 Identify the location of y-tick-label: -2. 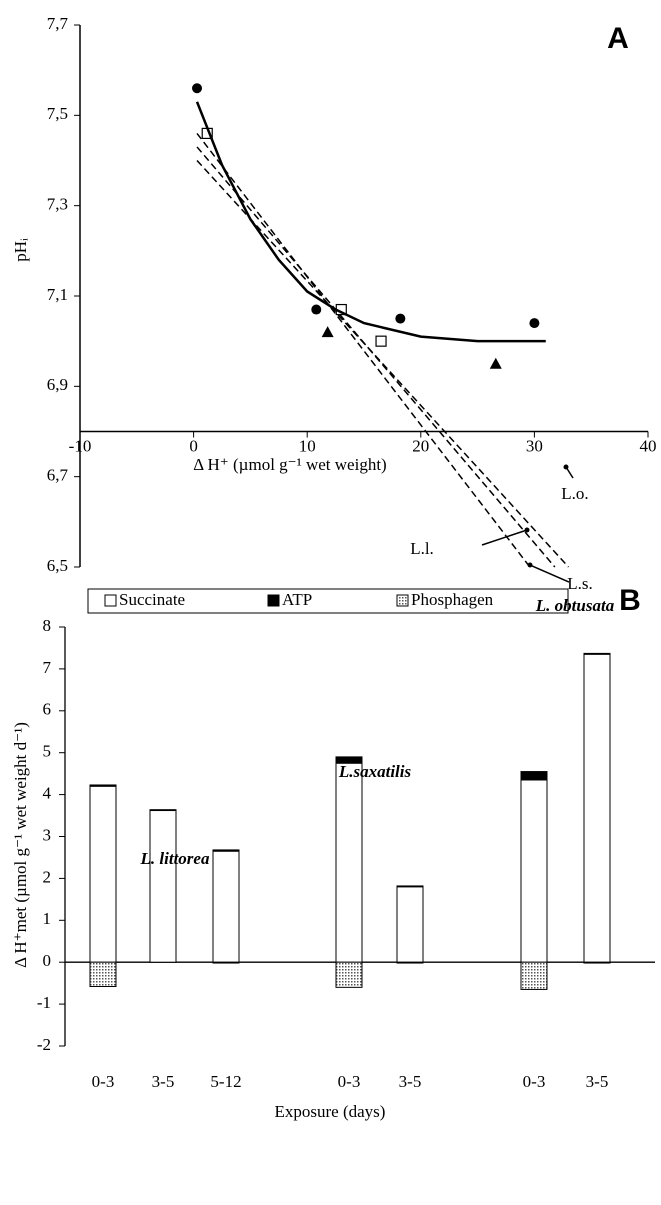
(44, 1044).